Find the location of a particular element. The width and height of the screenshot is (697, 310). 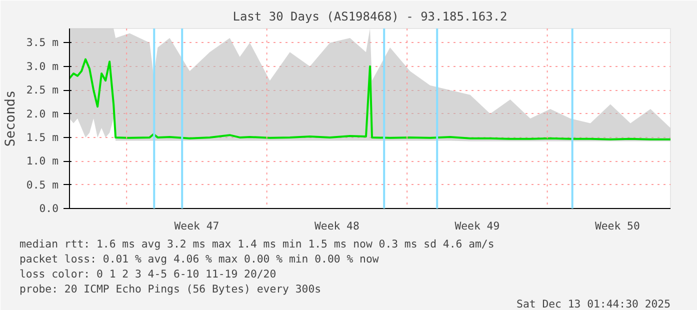

x-tick-label: Week 47 is located at coordinates (197, 226).